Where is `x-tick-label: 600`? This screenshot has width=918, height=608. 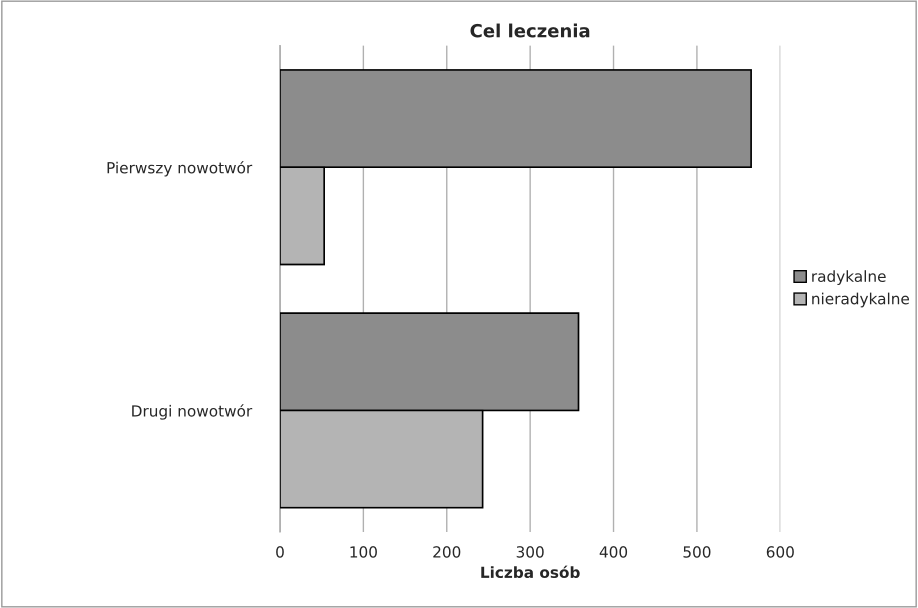
x-tick-label: 600 is located at coordinates (780, 552).